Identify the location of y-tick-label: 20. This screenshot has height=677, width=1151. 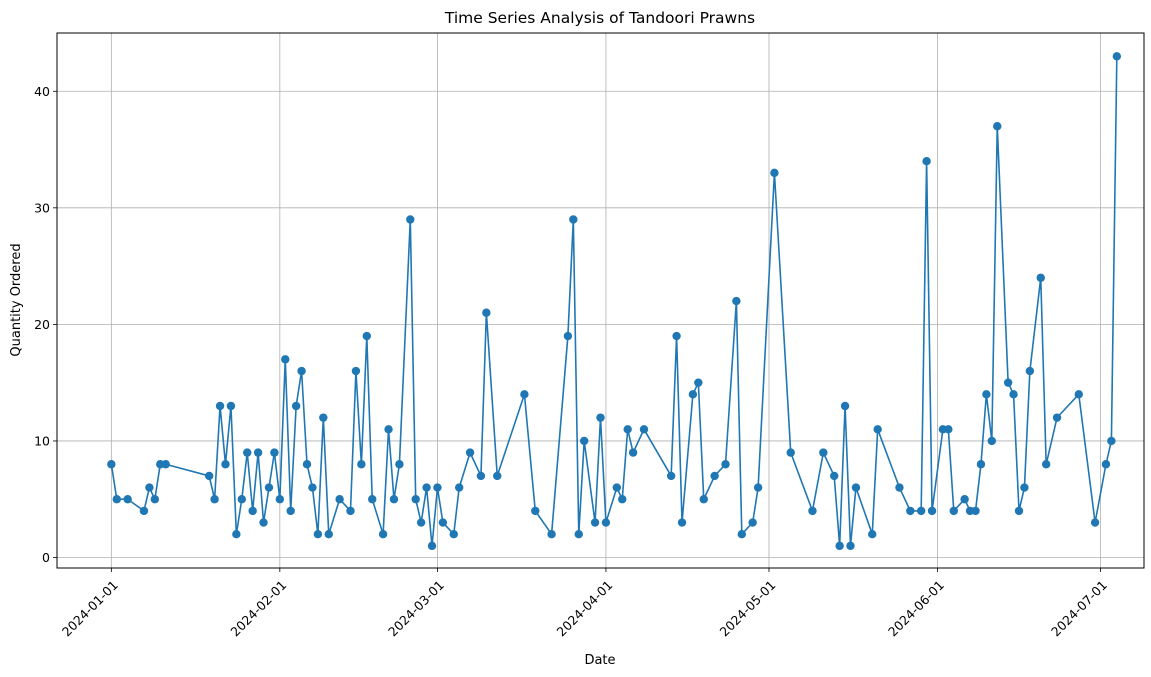
(42, 324).